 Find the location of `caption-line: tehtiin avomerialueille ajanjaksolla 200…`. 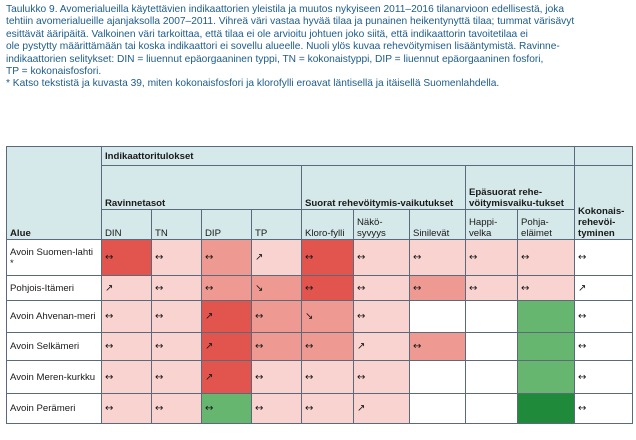

caption-line: tehtiin avomerialueille ajanjaksolla 200… is located at coordinates (290, 22).